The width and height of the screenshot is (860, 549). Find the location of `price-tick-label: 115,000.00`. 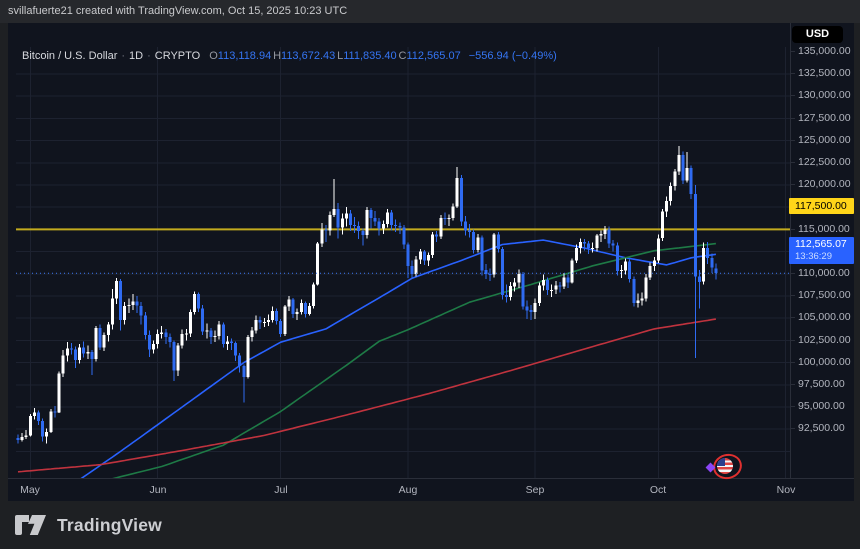

price-tick-label: 115,000.00 is located at coordinates (824, 229).